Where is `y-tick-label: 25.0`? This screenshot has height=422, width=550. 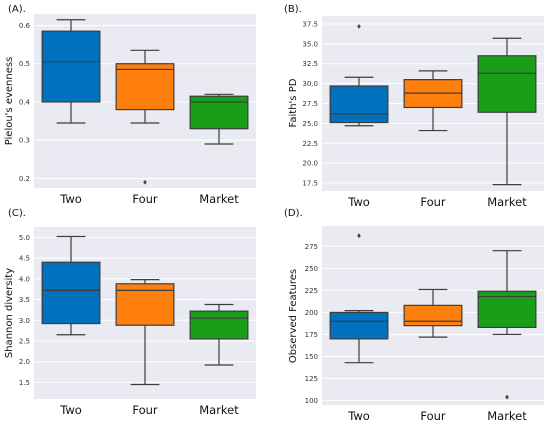 y-tick-label: 25.0 is located at coordinates (310, 124).